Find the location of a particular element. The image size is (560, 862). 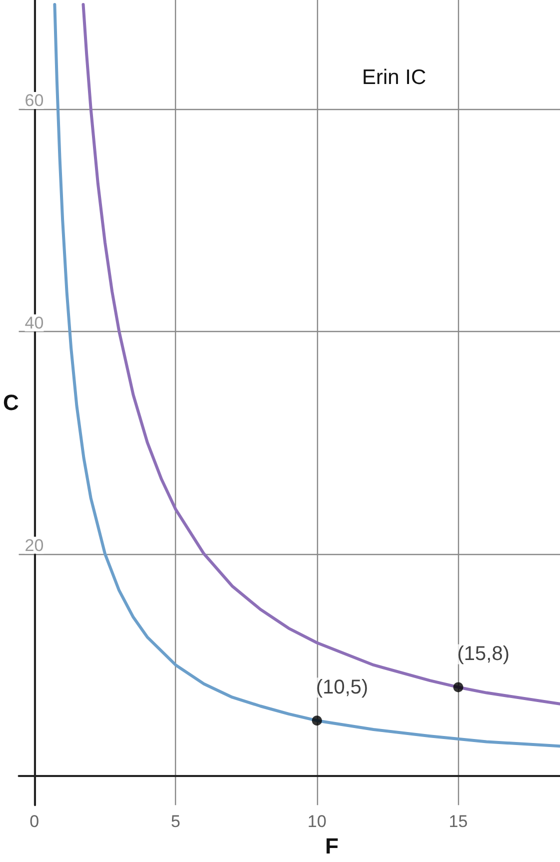

y-tick-label: 60 is located at coordinates (34, 100).